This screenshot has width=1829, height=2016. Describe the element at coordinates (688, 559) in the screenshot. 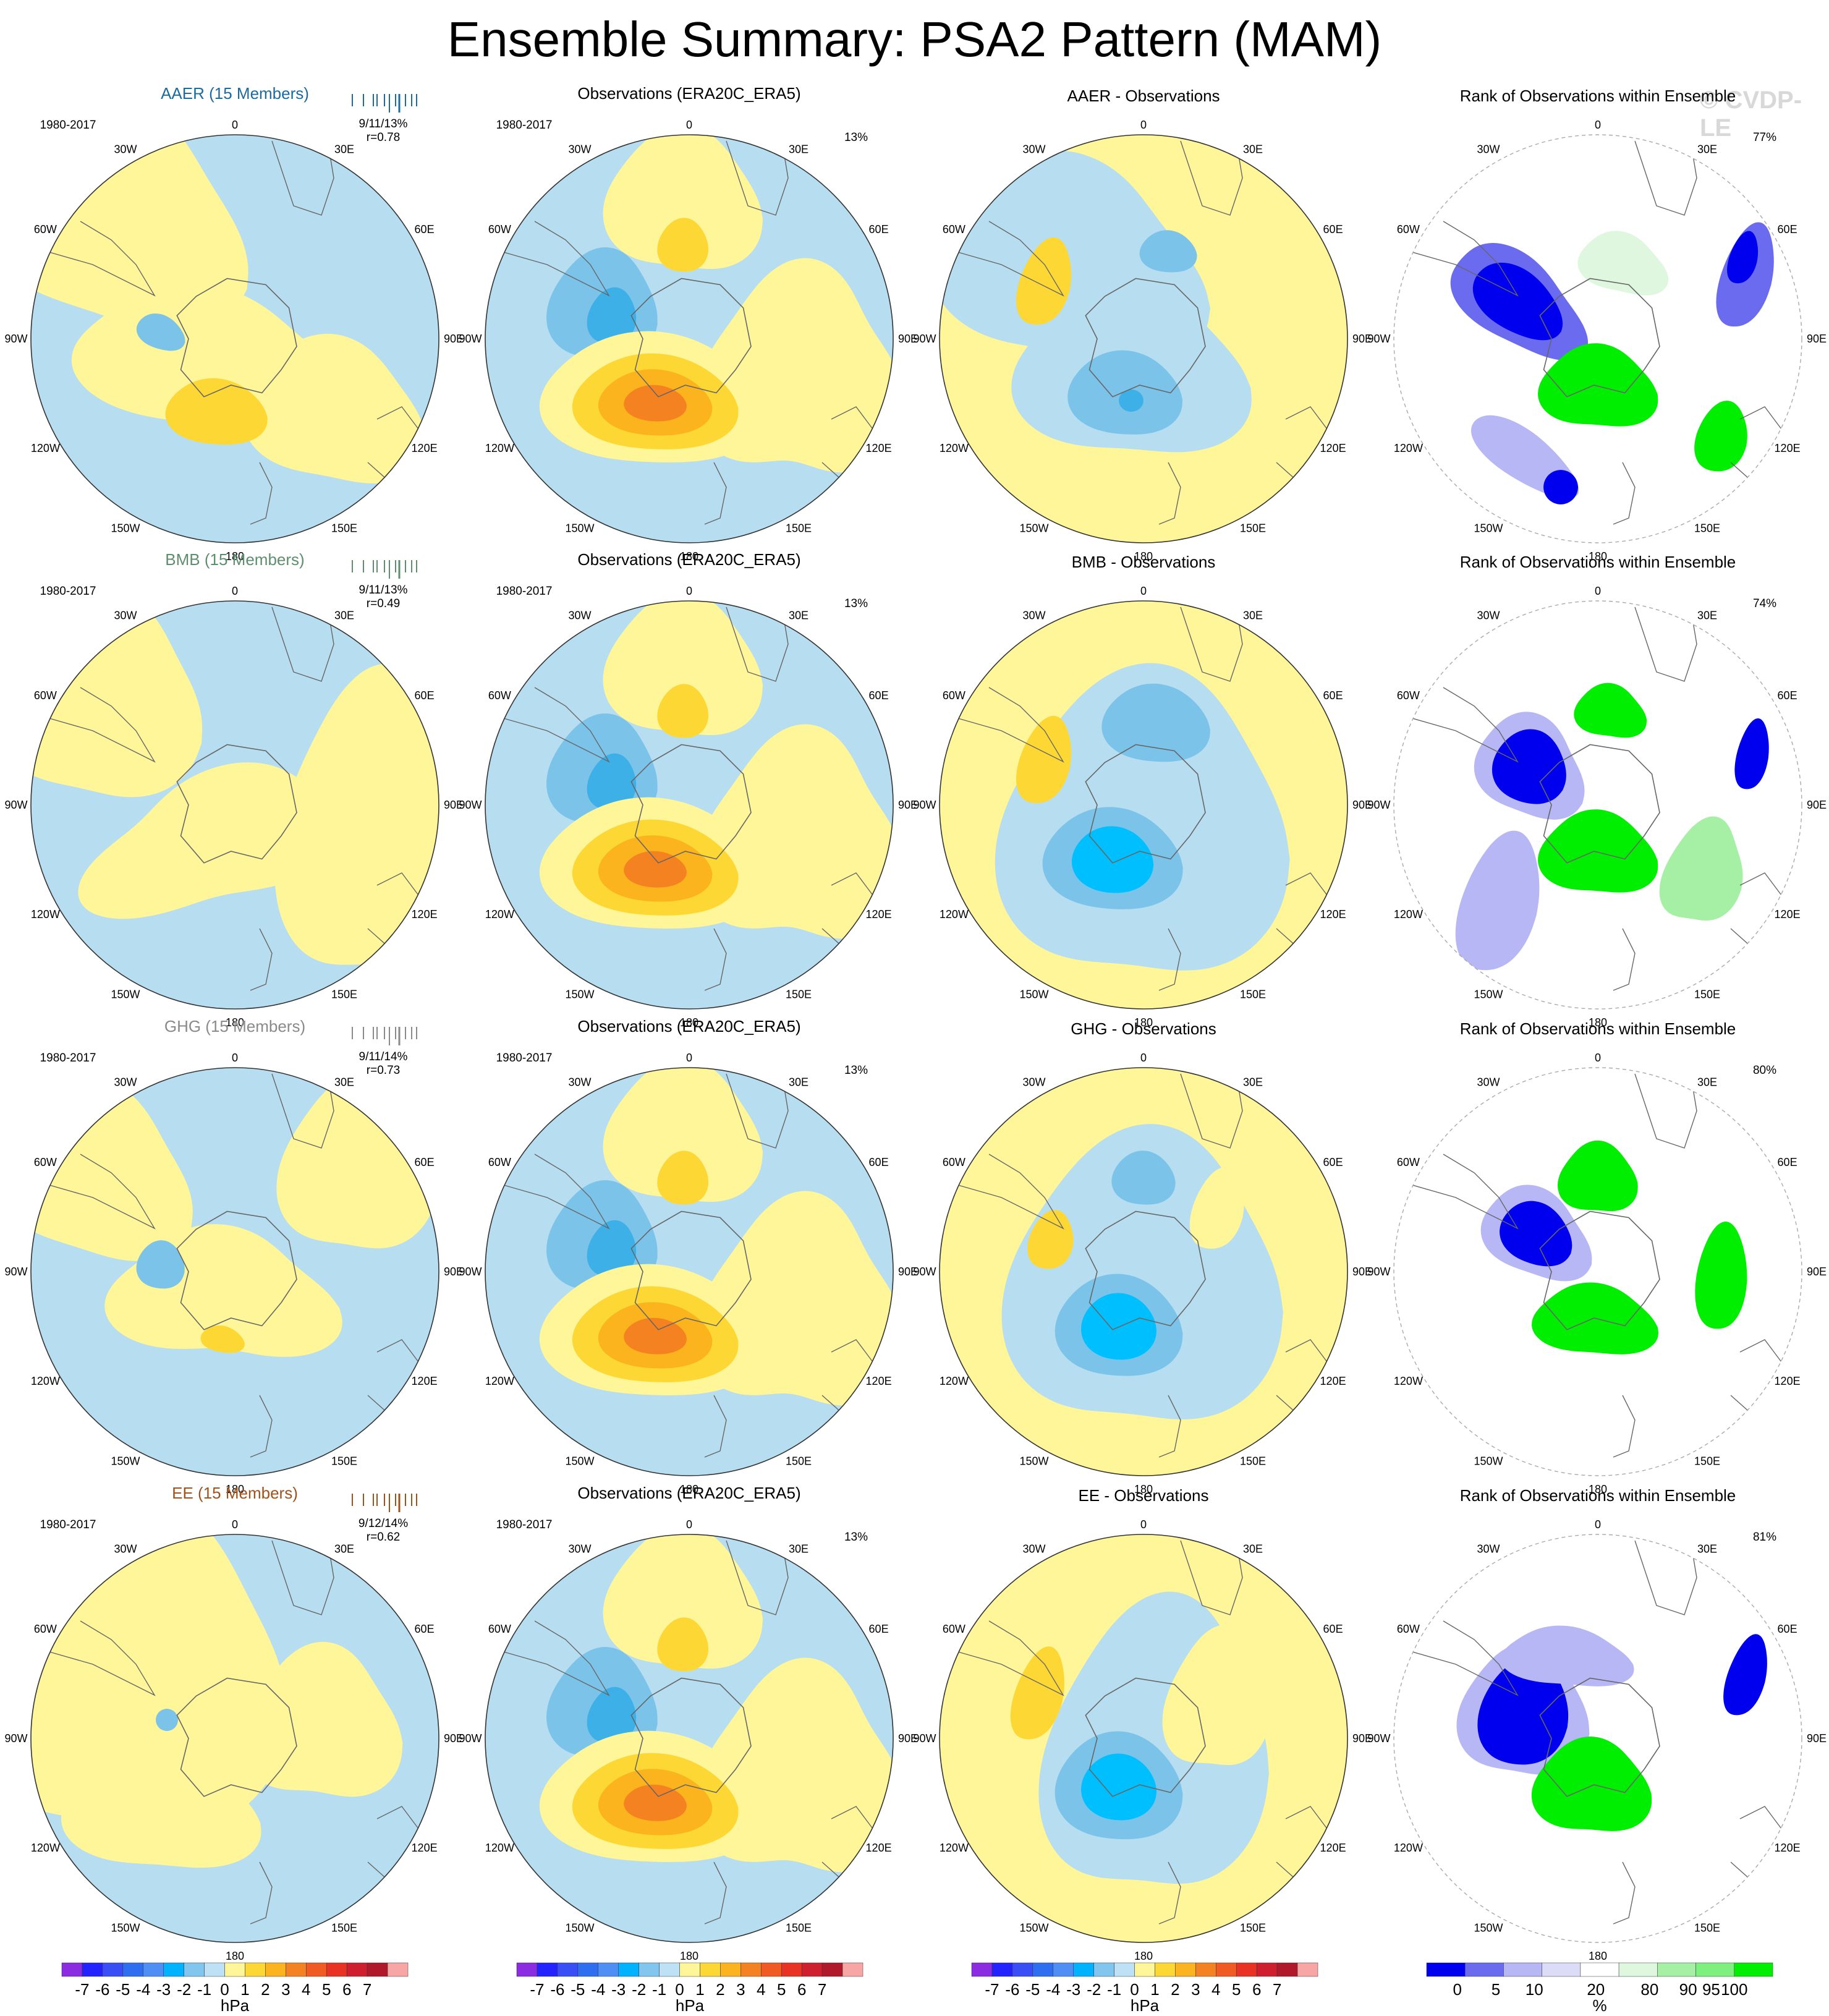

I see `observations-title: Observations (ERA20C_ERA5)` at that location.